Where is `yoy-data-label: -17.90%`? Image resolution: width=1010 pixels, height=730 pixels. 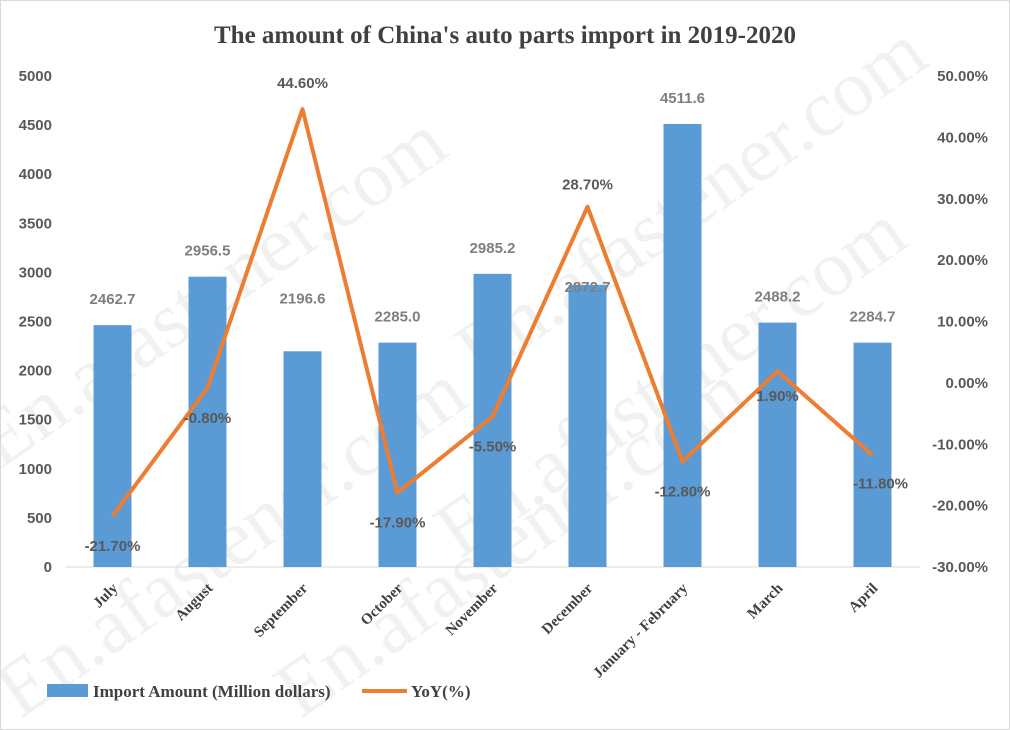
yoy-data-label: -17.90% is located at coordinates (398, 523).